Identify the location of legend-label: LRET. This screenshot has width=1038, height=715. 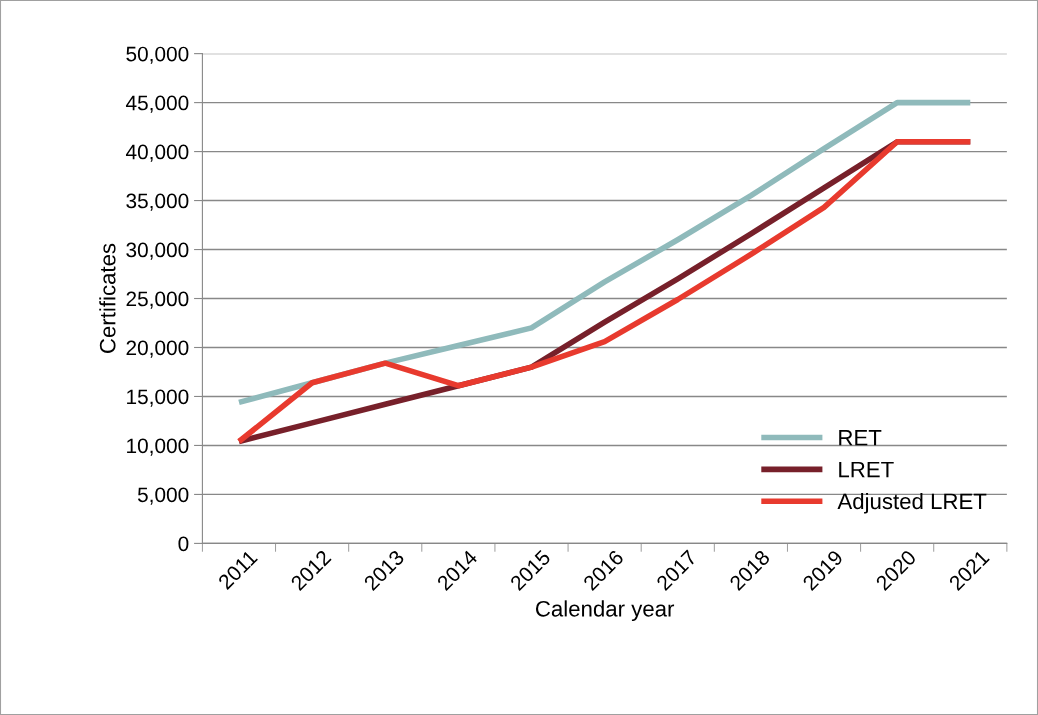
(866, 469).